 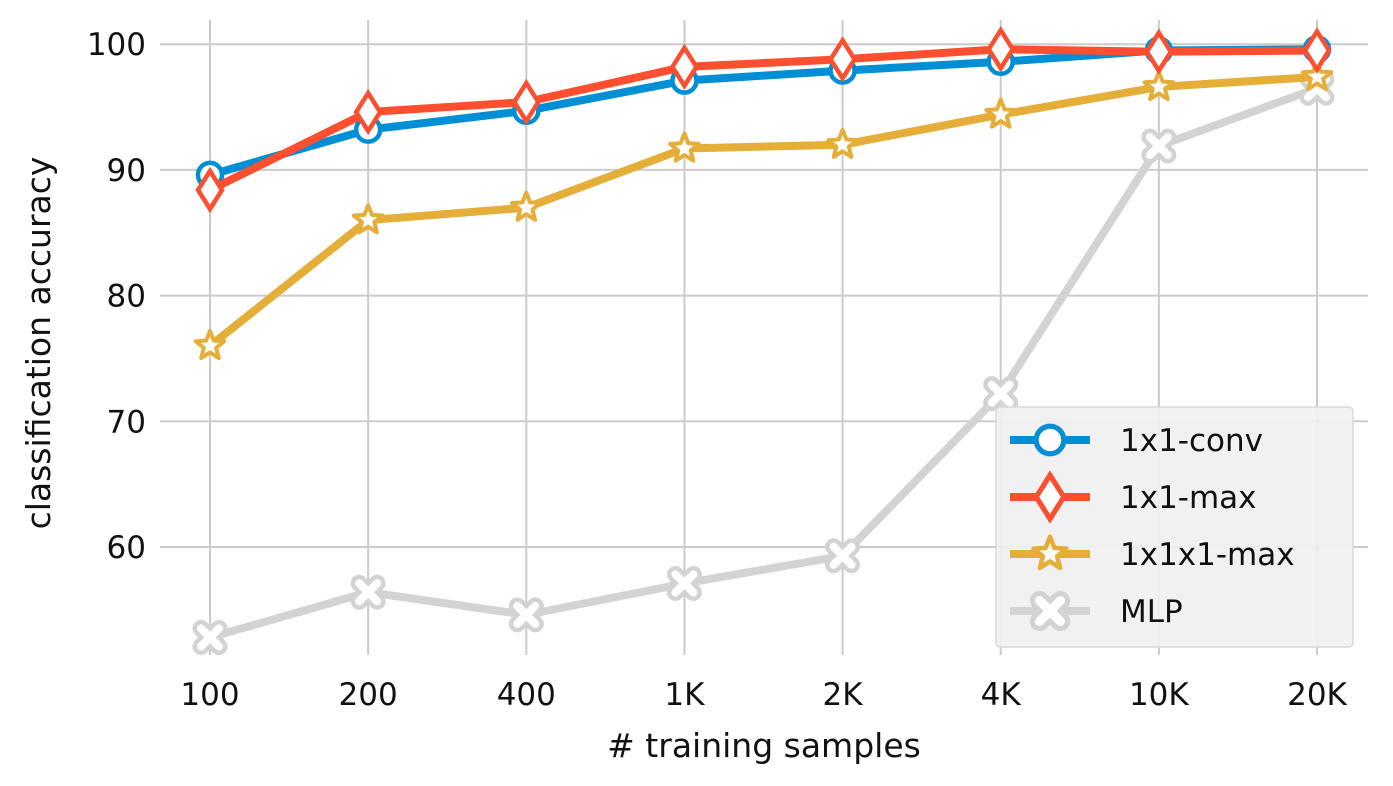 I want to click on legend-label: 1x1-conv, so click(x=1191, y=441).